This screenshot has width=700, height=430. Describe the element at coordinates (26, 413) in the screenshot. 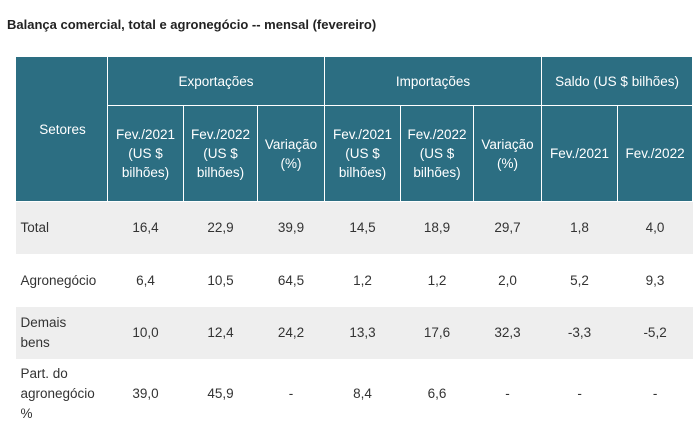

I see `row-label-line: %` at that location.